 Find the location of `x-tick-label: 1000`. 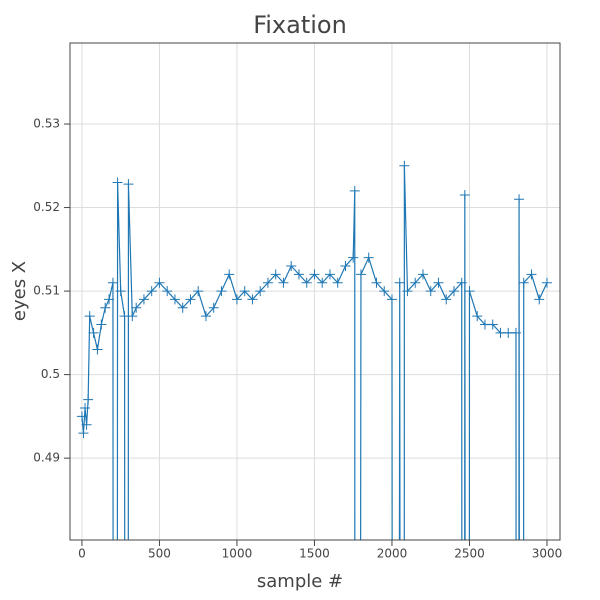

x-tick-label: 1000 is located at coordinates (237, 554).